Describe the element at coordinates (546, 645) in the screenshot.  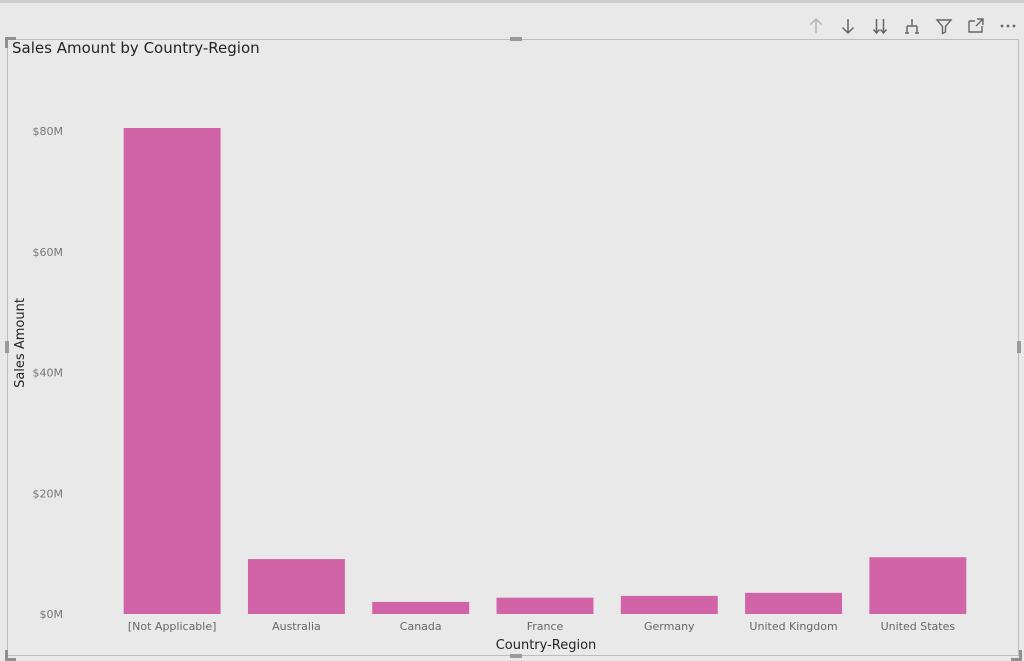
I see `x-axis-title: Country-Region` at that location.